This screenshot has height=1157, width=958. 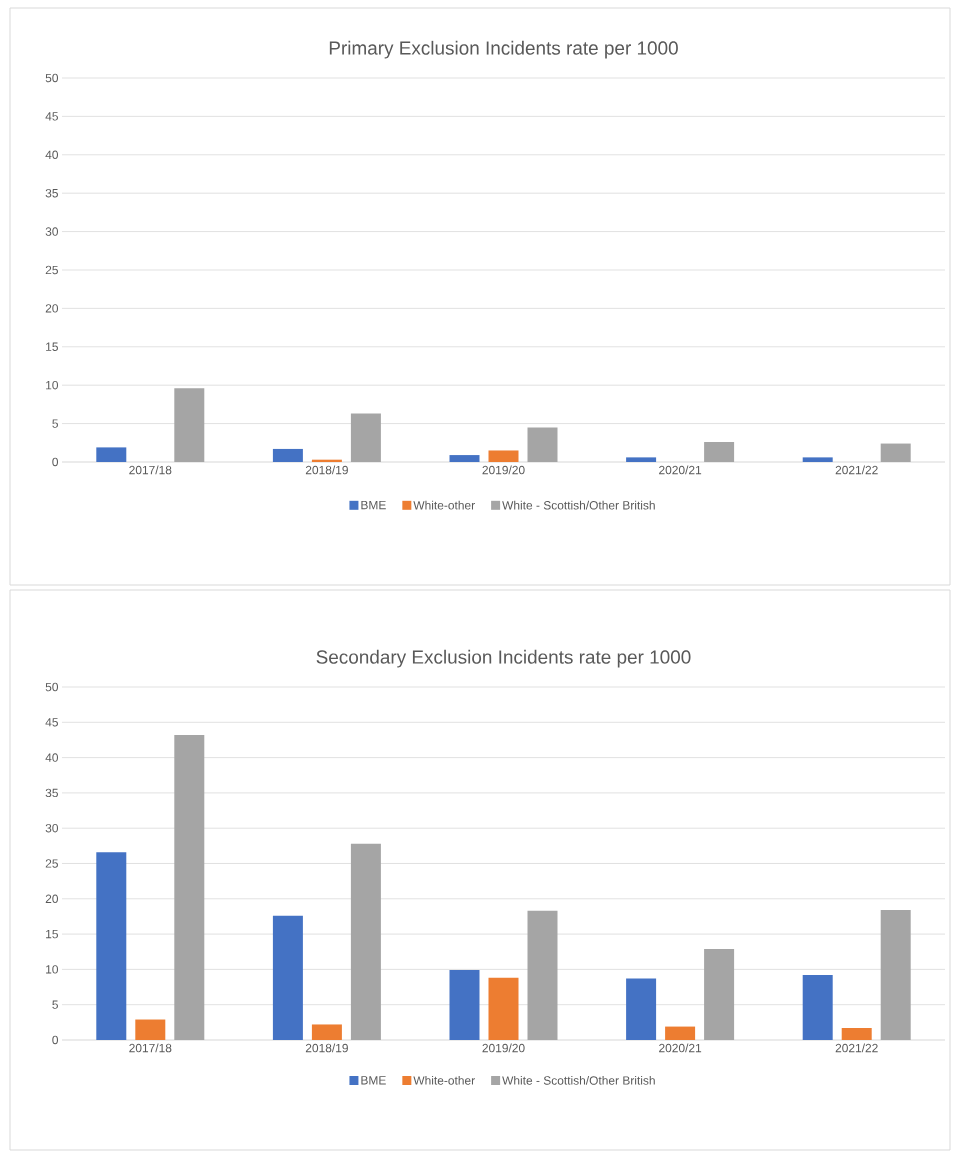 I want to click on chart-title: Primary Exclusion Incidents rate per 1000, so click(x=503, y=49).